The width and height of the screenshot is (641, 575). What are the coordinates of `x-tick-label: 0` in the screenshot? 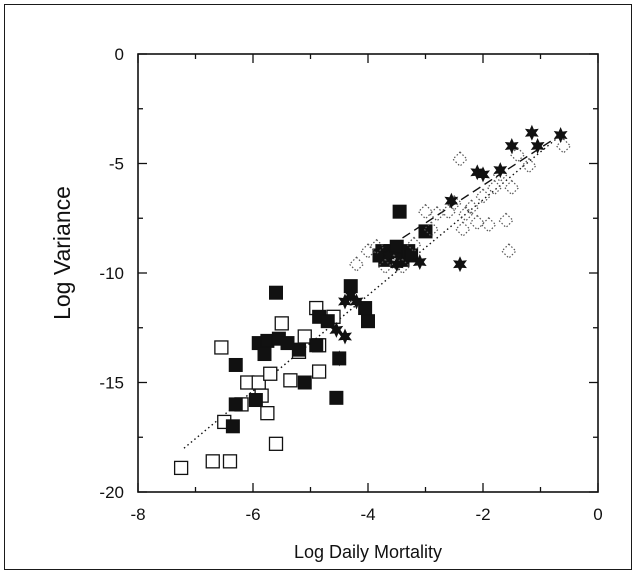 It's located at (597, 514).